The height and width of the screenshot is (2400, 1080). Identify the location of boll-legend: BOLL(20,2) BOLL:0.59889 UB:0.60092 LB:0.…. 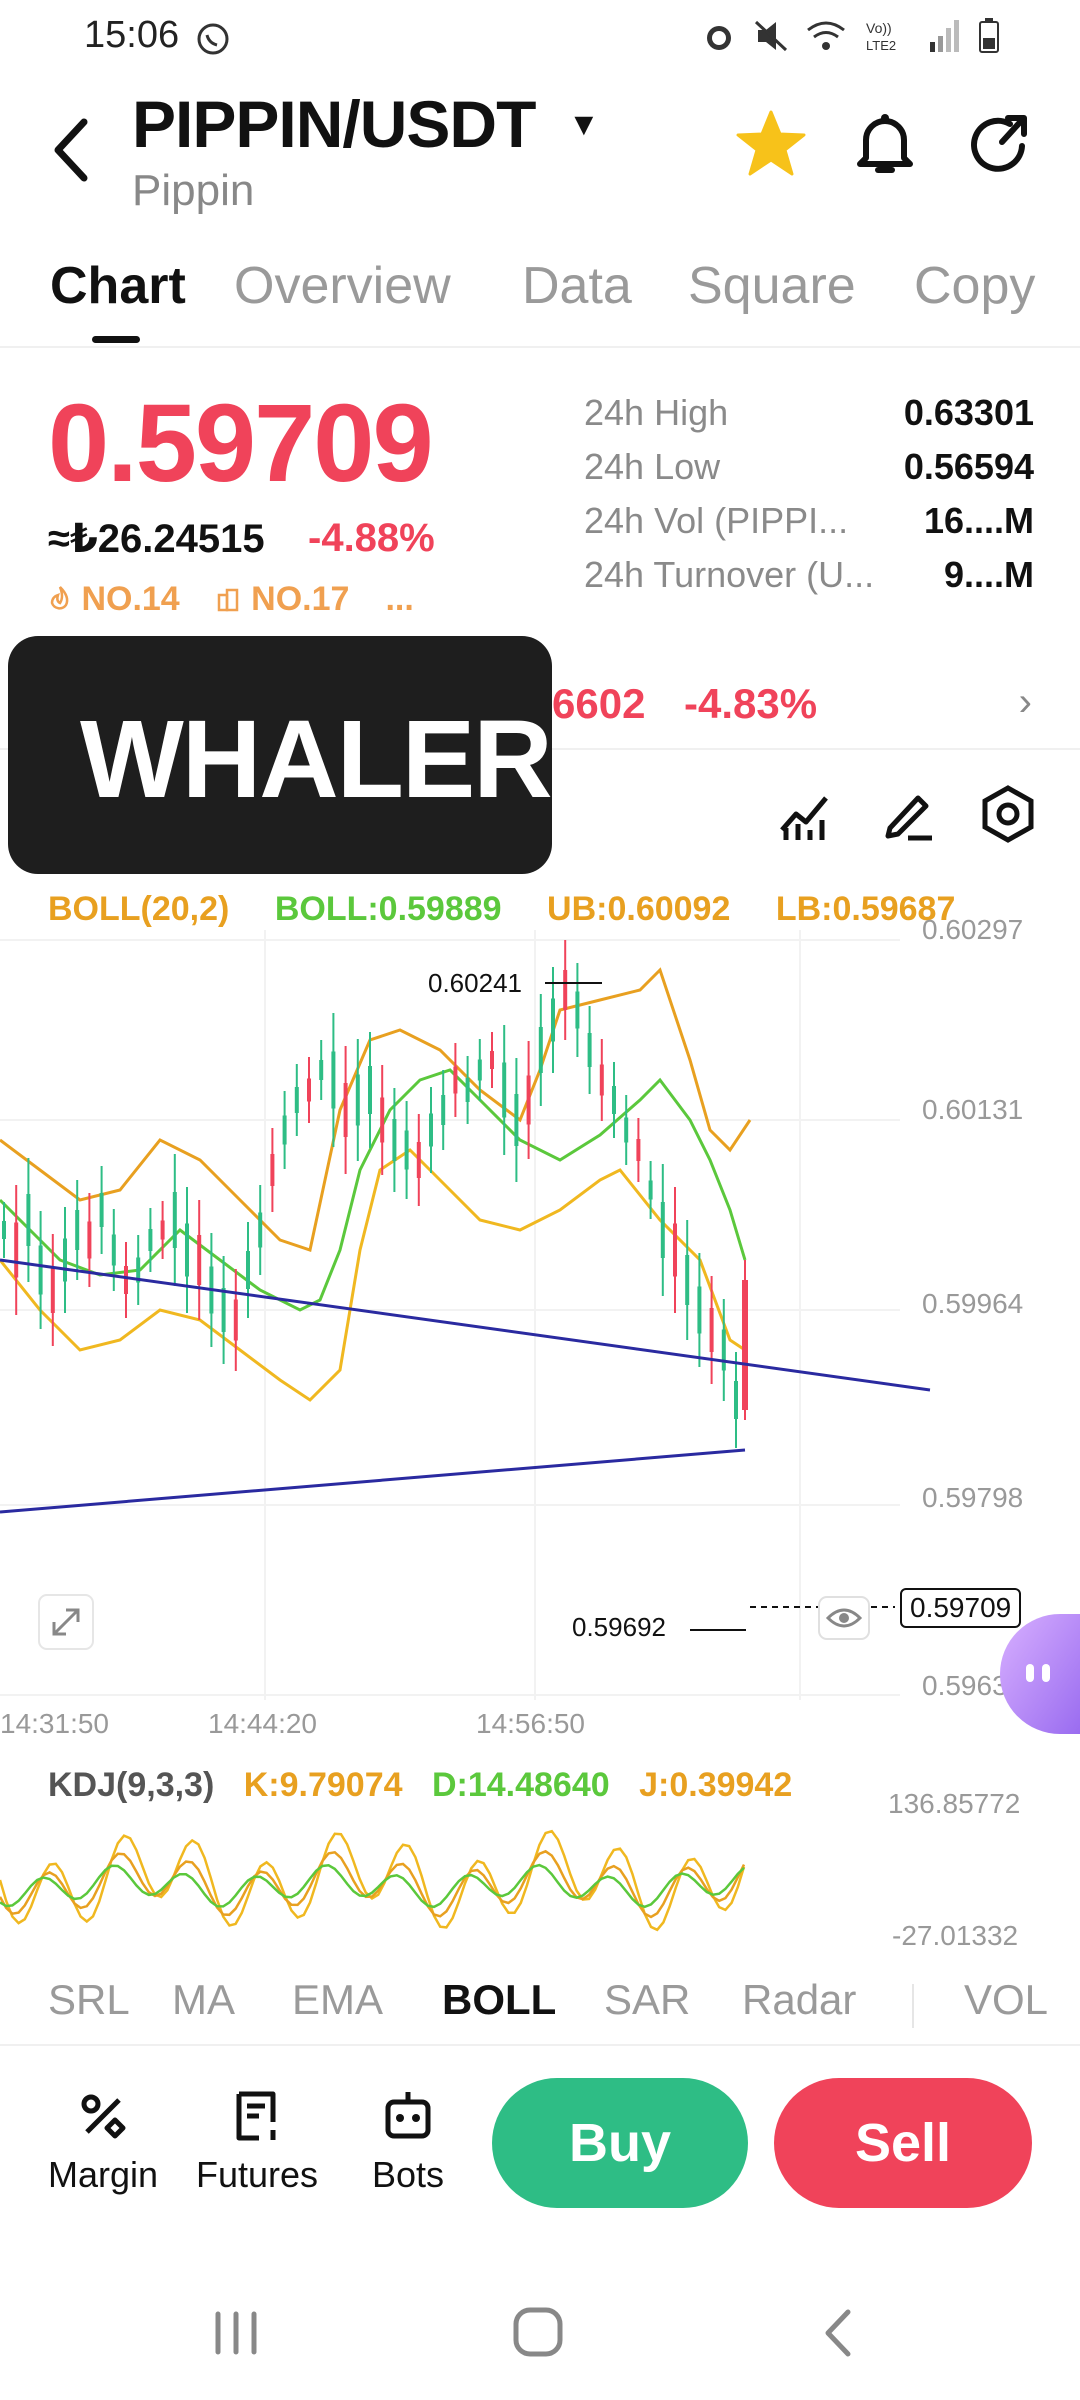
(519, 909).